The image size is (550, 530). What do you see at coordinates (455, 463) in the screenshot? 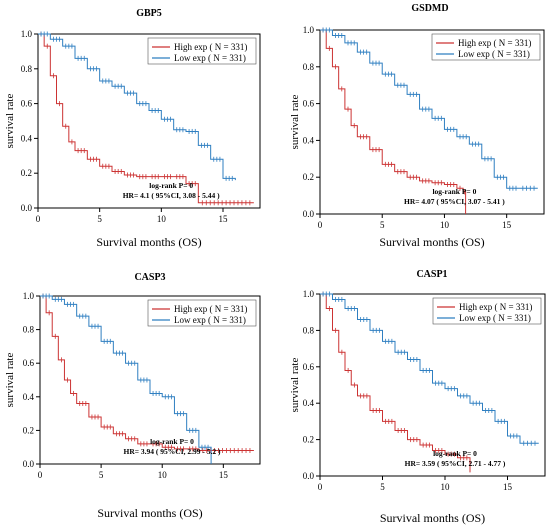
I see `hr-annotation: HR= 3.59 ( 95%CI, 2.71 - 4.77 )` at bounding box center [455, 463].